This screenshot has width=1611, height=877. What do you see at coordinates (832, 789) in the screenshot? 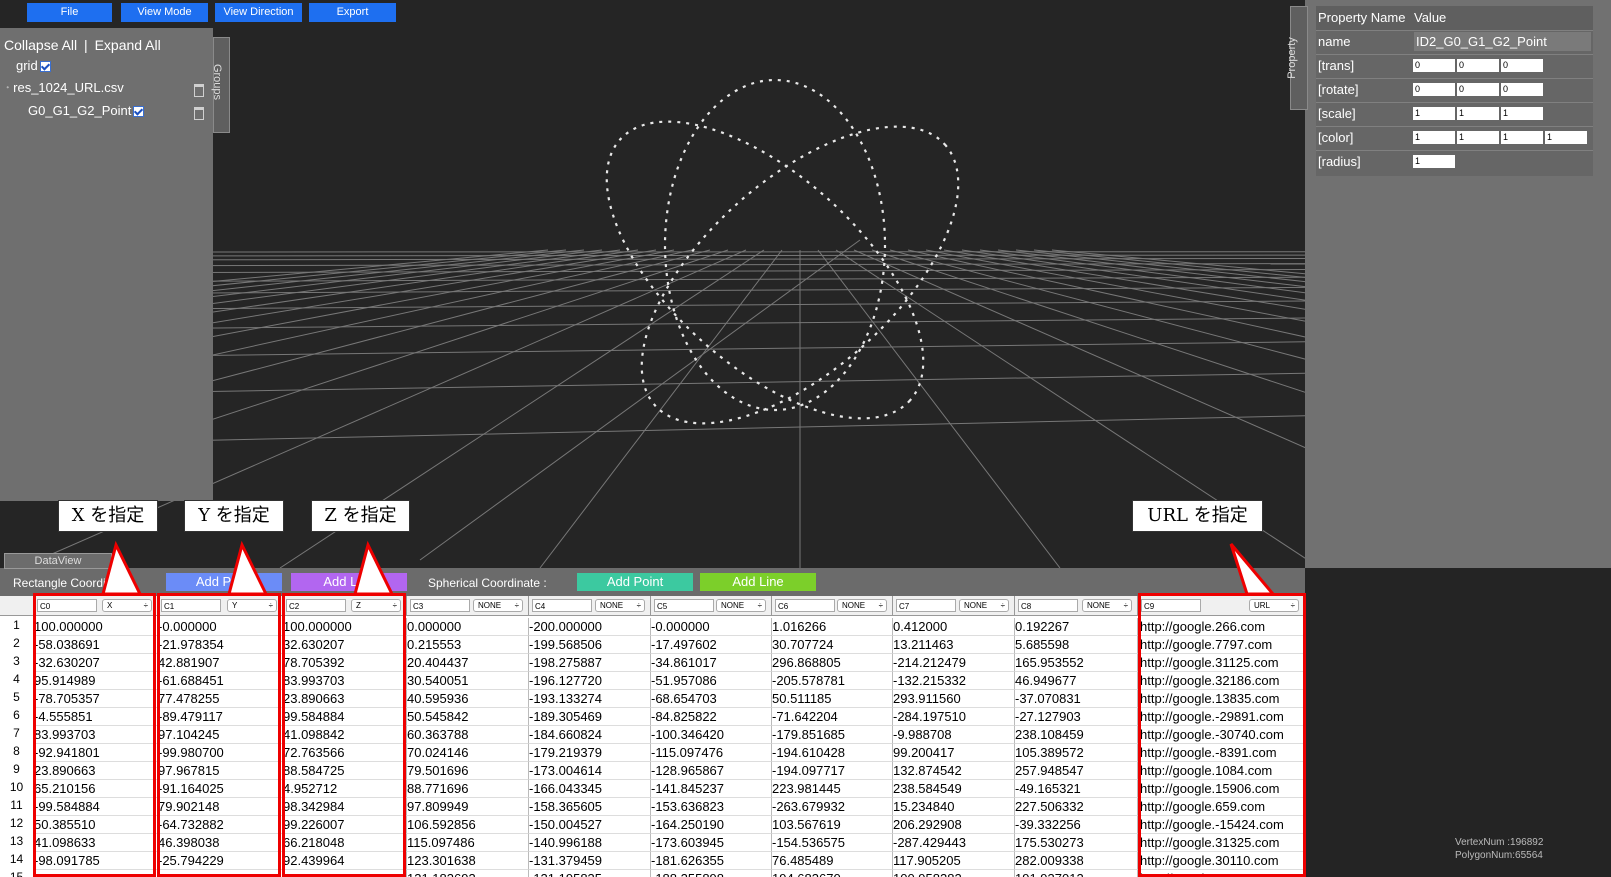
I see `table-cell: 223.981445` at bounding box center [832, 789].